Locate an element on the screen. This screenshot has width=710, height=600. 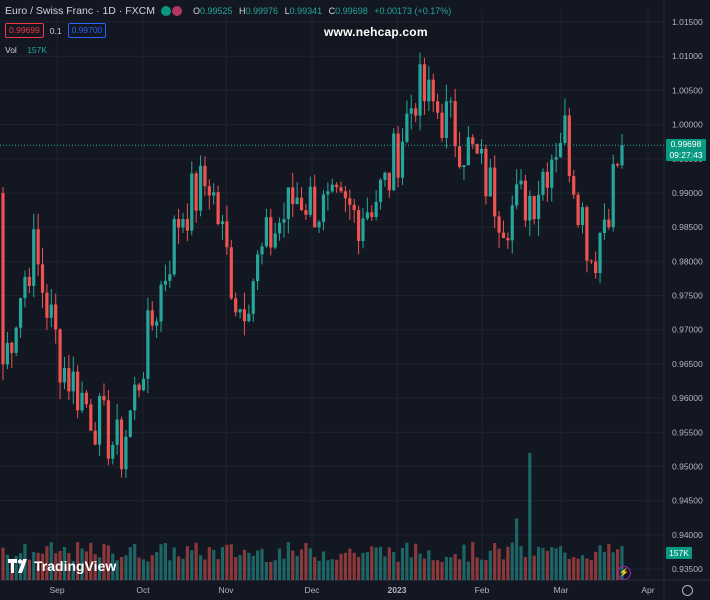
market-status-icon is located at coordinates (165, 11).